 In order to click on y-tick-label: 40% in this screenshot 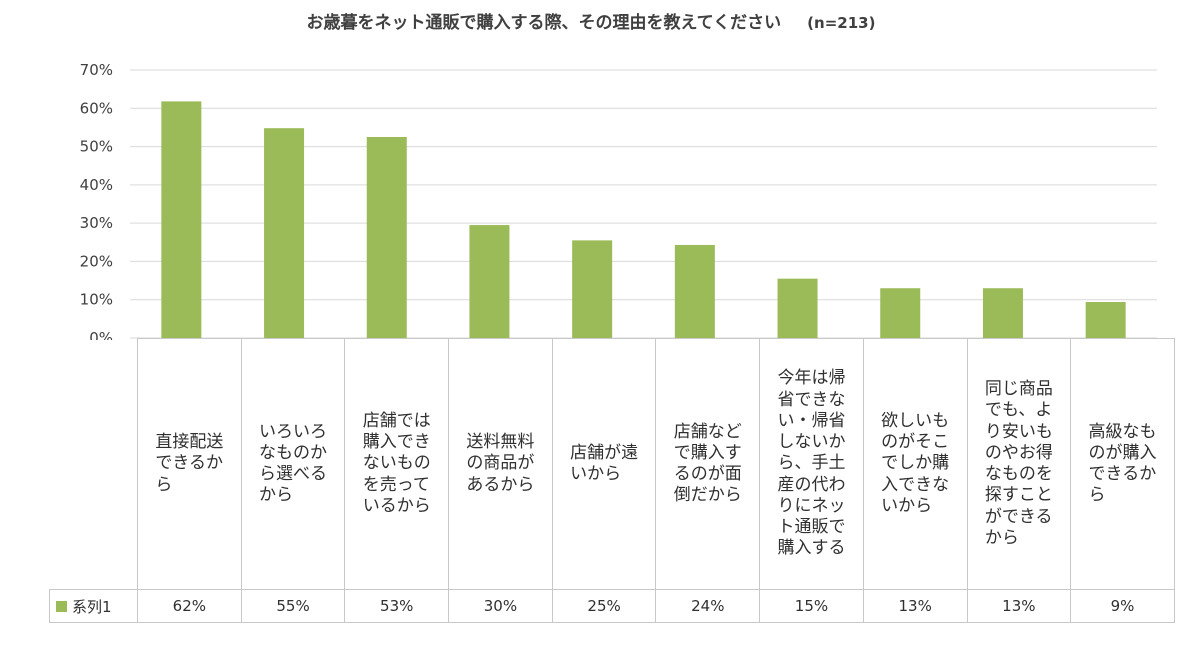, I will do `click(96, 185)`.